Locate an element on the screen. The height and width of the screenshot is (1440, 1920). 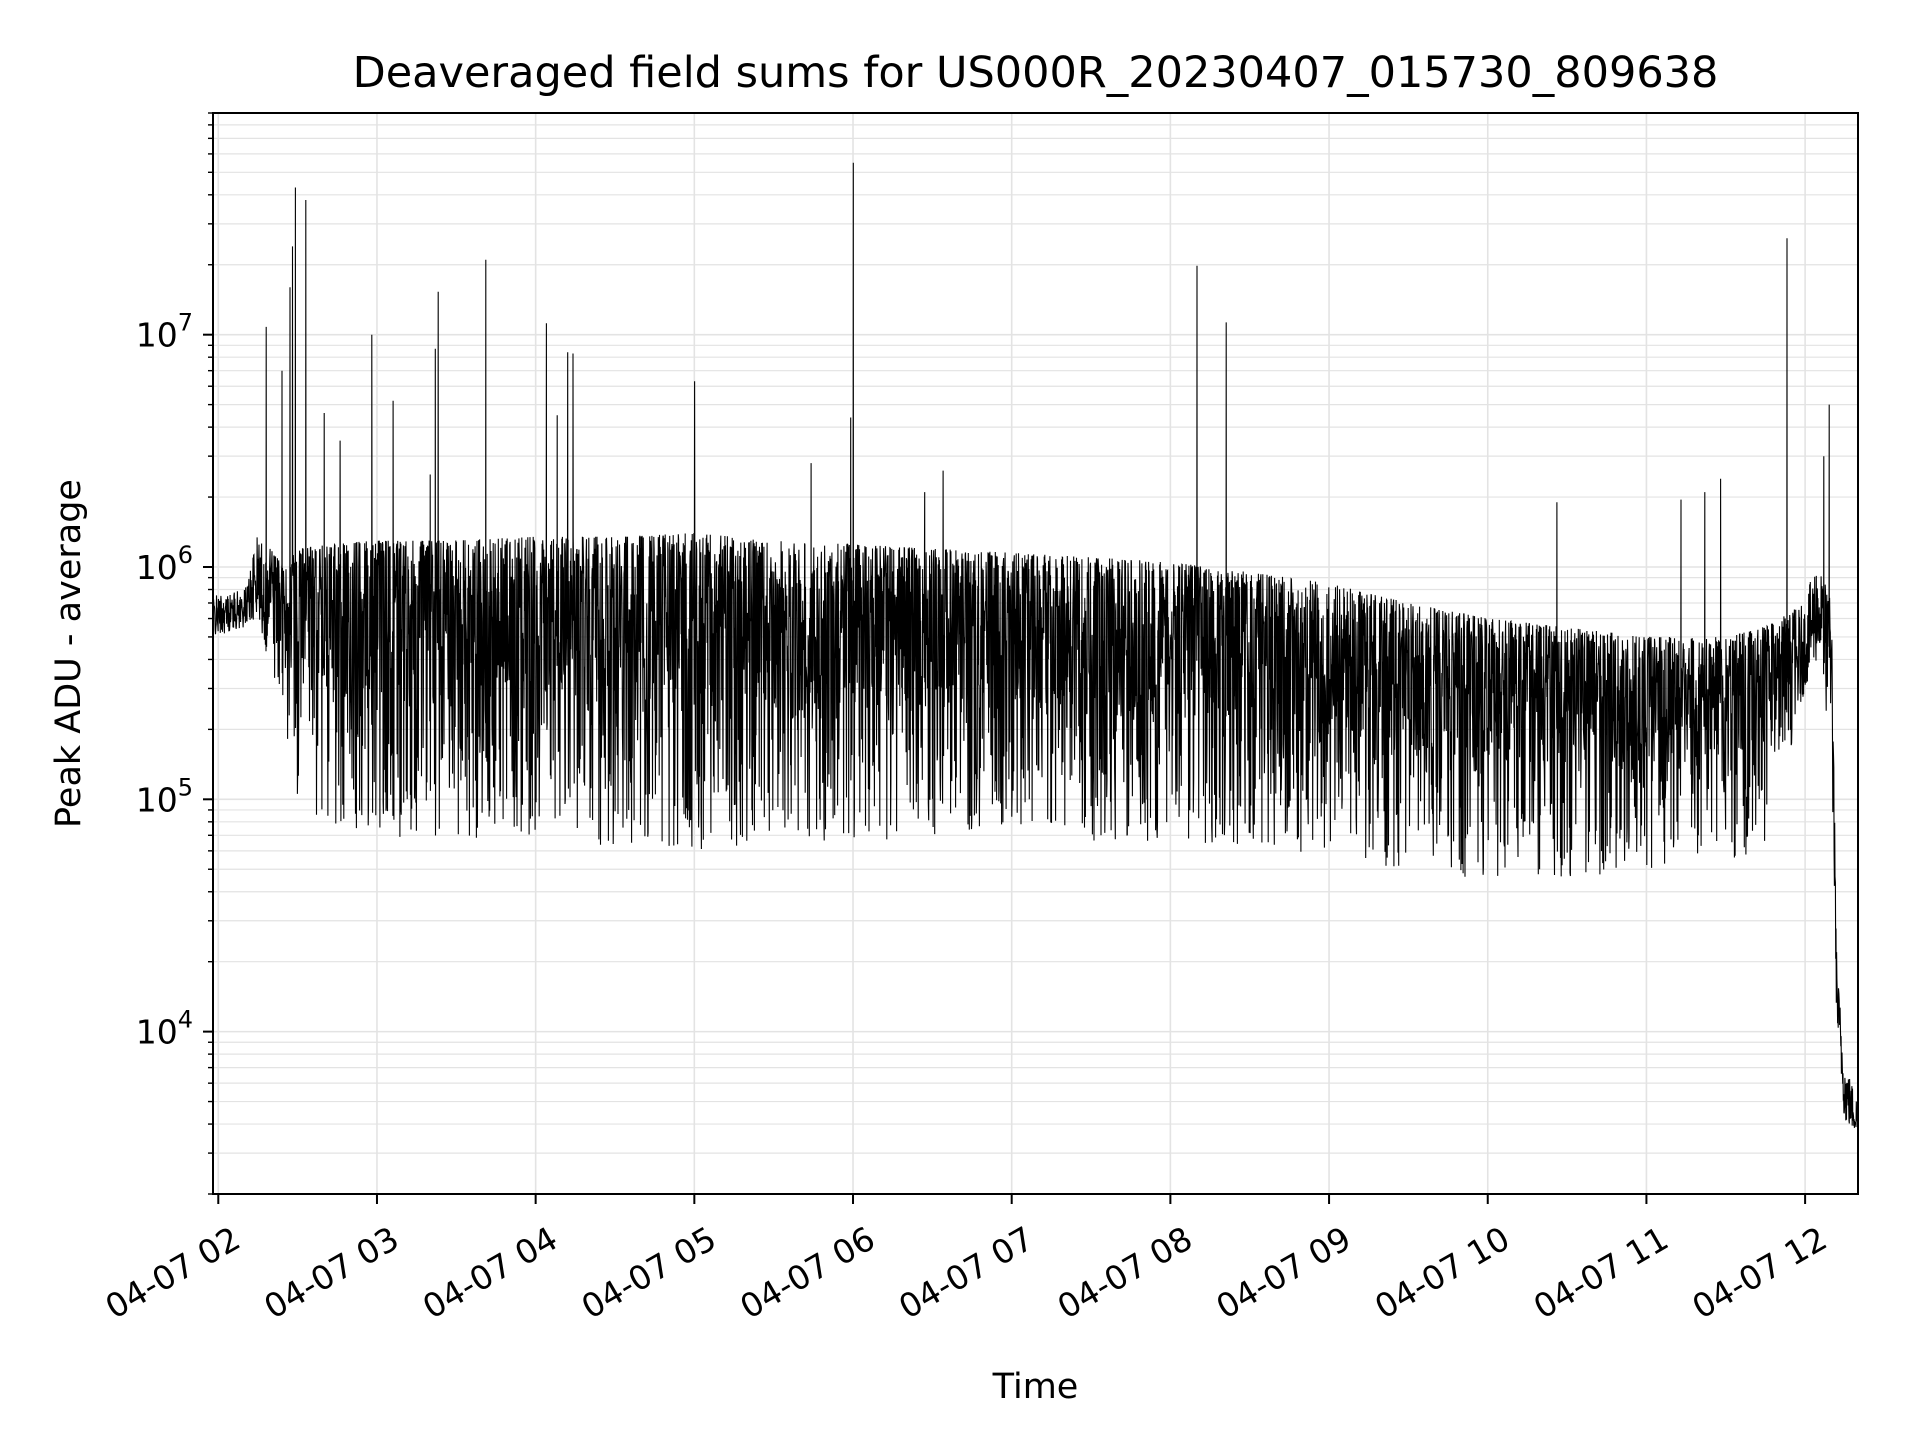
y-axis-title: Peak ADU - average is located at coordinates (69, 653).